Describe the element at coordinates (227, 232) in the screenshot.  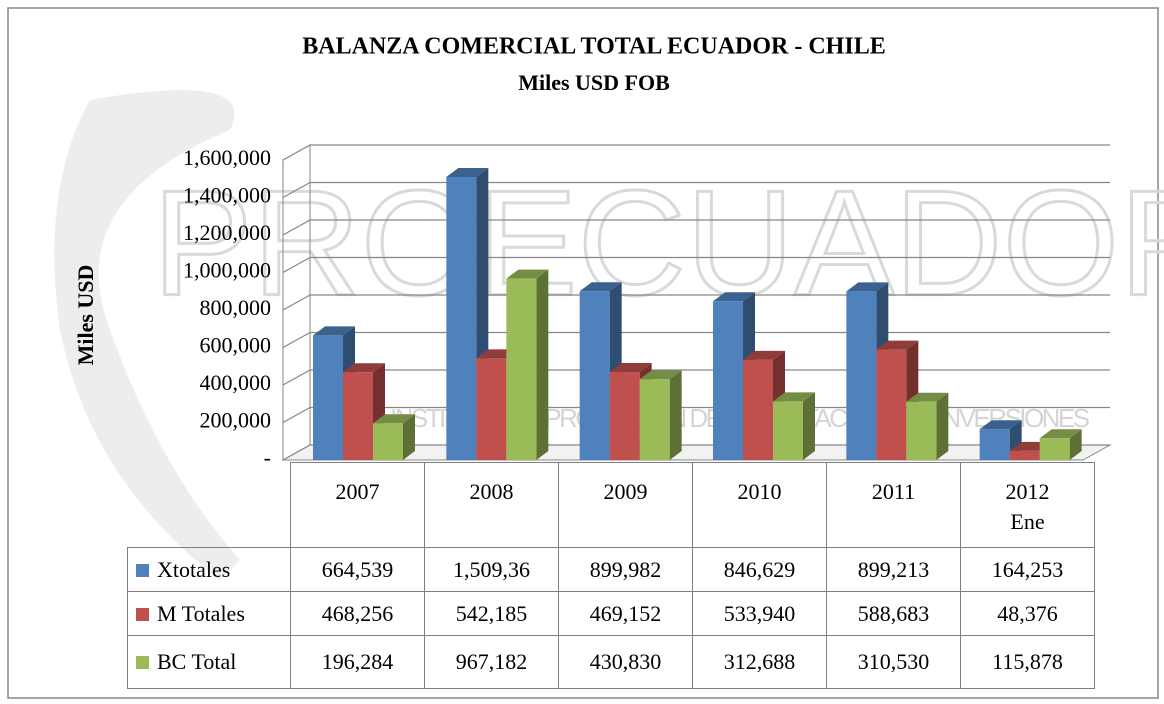
I see `y-tick-label: 1,200,000` at that location.